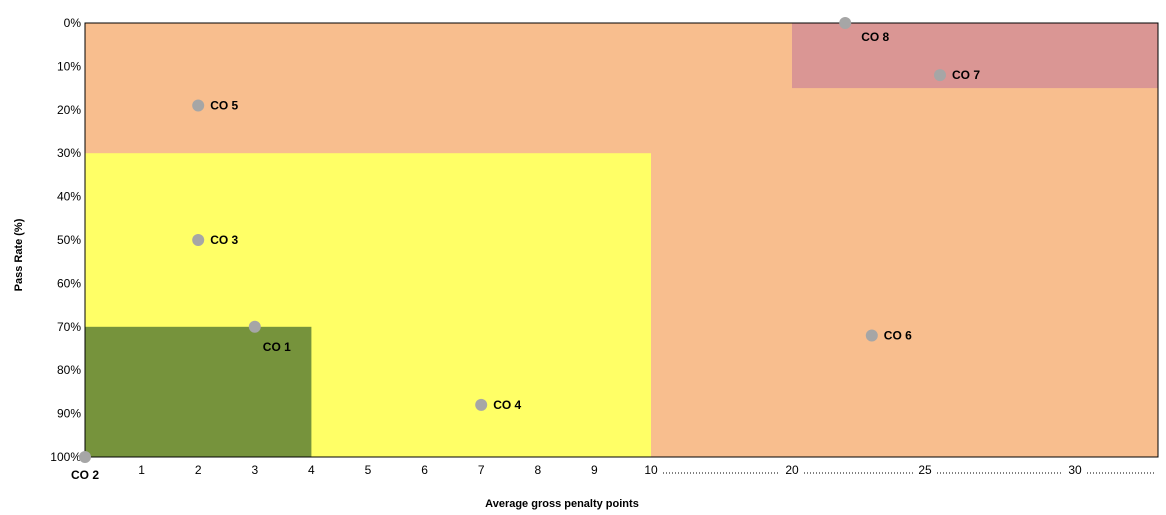 This screenshot has height=515, width=1166. What do you see at coordinates (69, 197) in the screenshot?
I see `y-tick-label: 40%` at bounding box center [69, 197].